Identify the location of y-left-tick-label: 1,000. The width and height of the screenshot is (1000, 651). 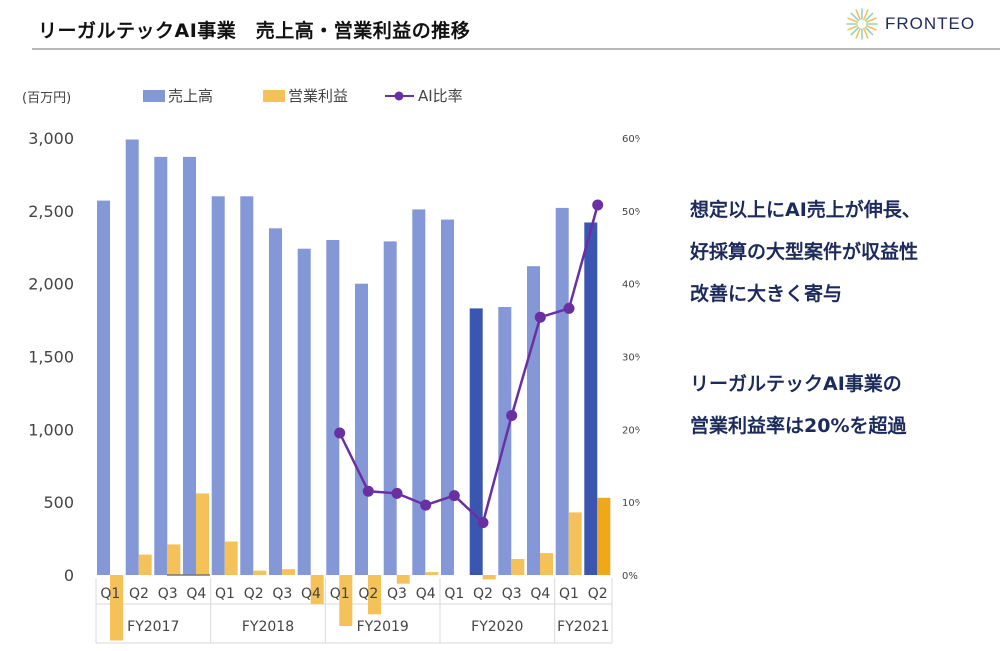
(51, 429).